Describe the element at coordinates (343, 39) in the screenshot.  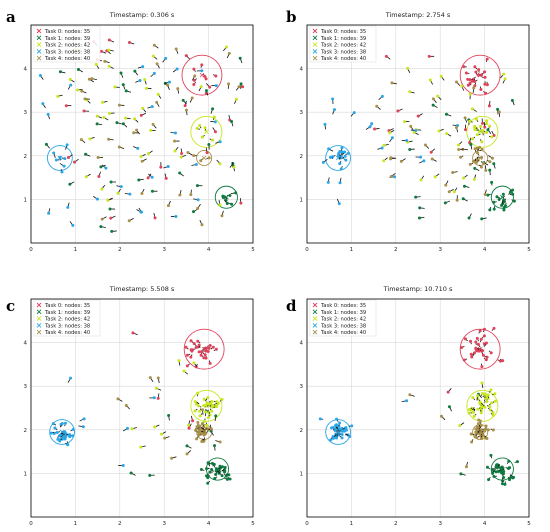
I see `legend-label: Task 1: nodes: 39` at that location.